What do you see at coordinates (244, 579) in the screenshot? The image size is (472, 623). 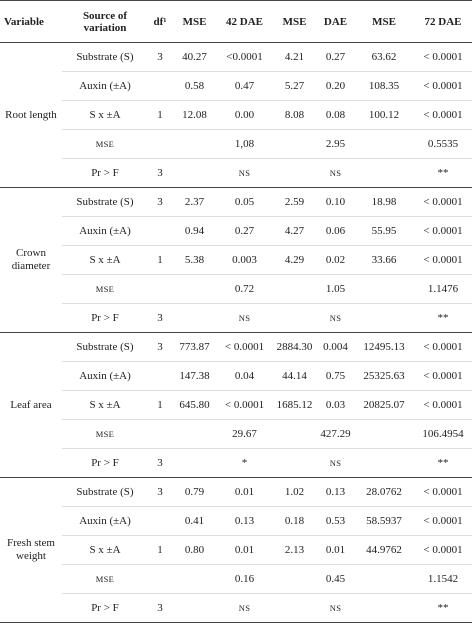 I see `value-cell: 0.16` at bounding box center [244, 579].